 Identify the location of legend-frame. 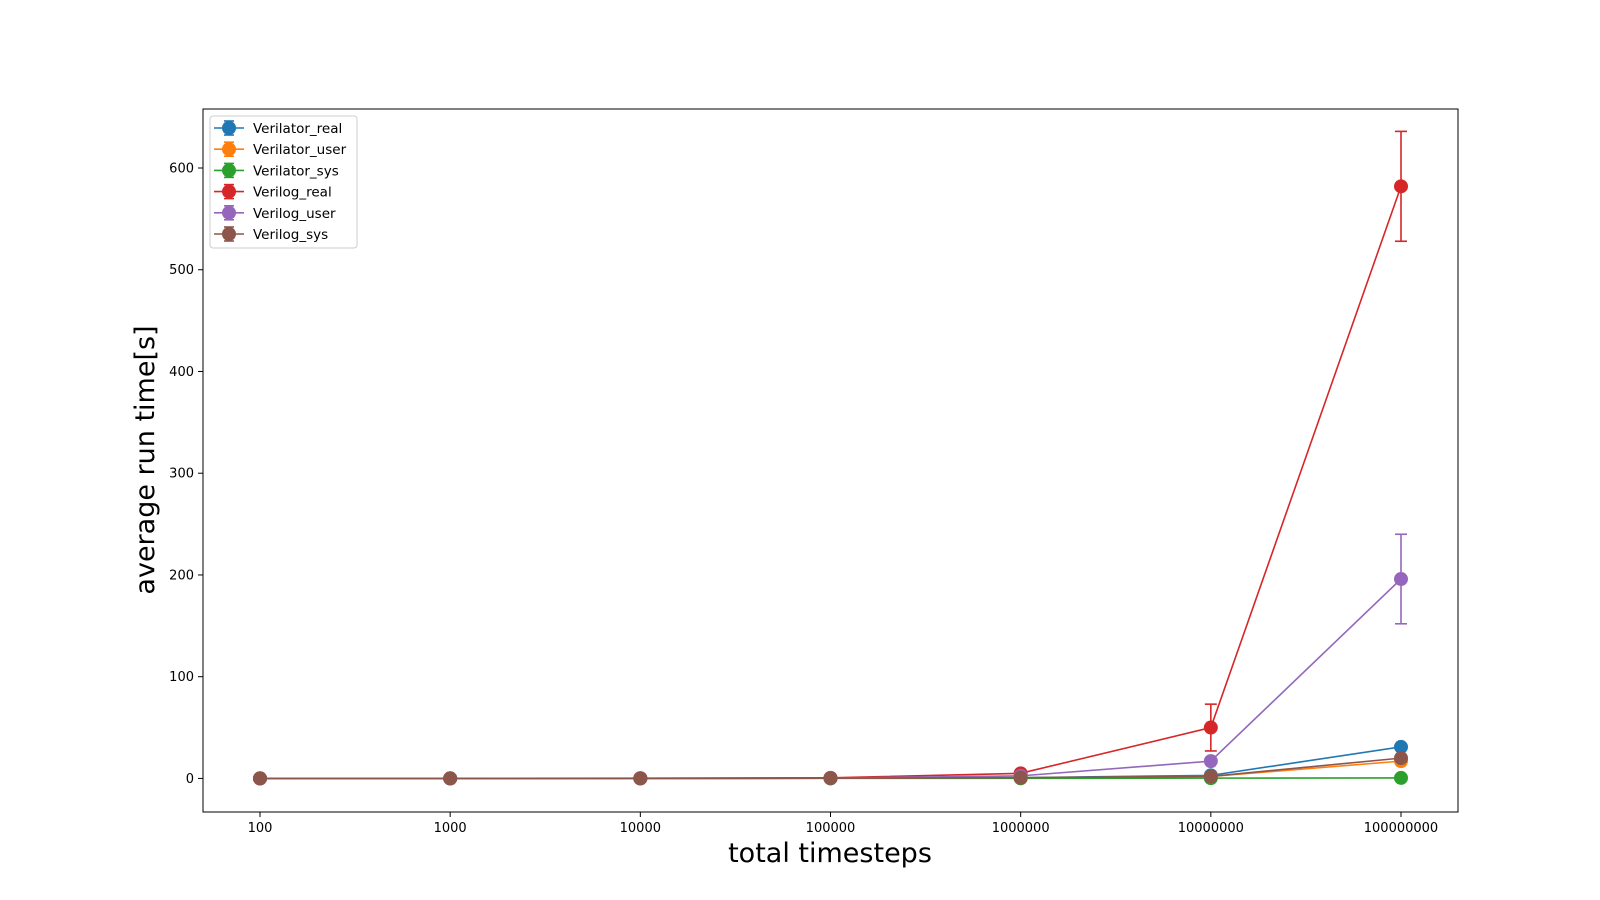
(283, 182).